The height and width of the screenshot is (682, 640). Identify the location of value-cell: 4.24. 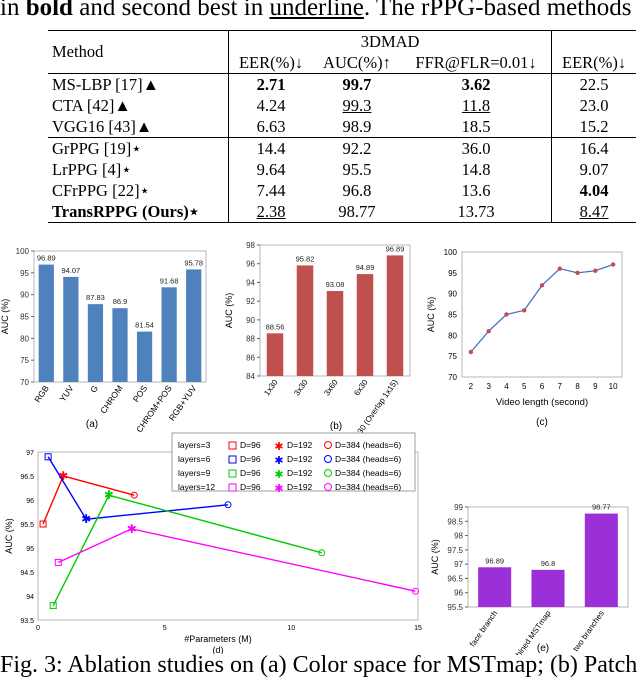
(271, 105).